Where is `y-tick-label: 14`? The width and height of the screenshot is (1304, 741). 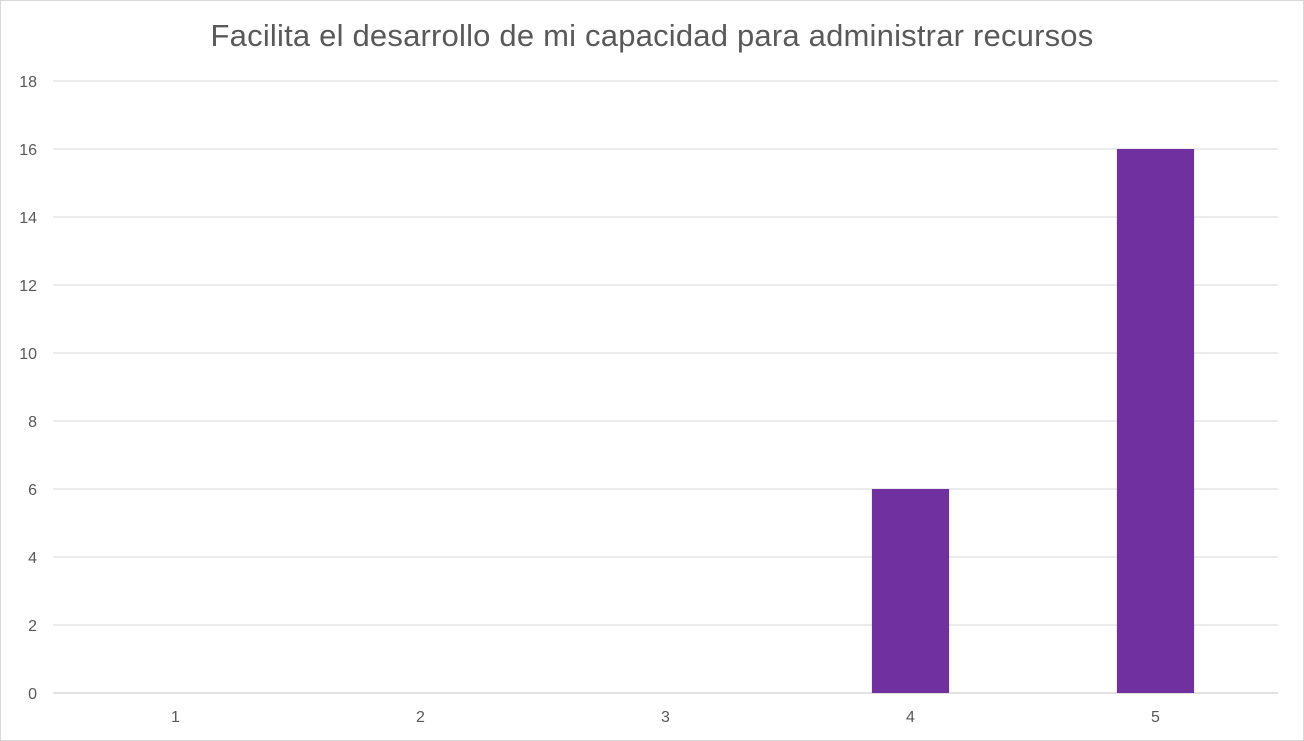
y-tick-label: 14 is located at coordinates (28, 218).